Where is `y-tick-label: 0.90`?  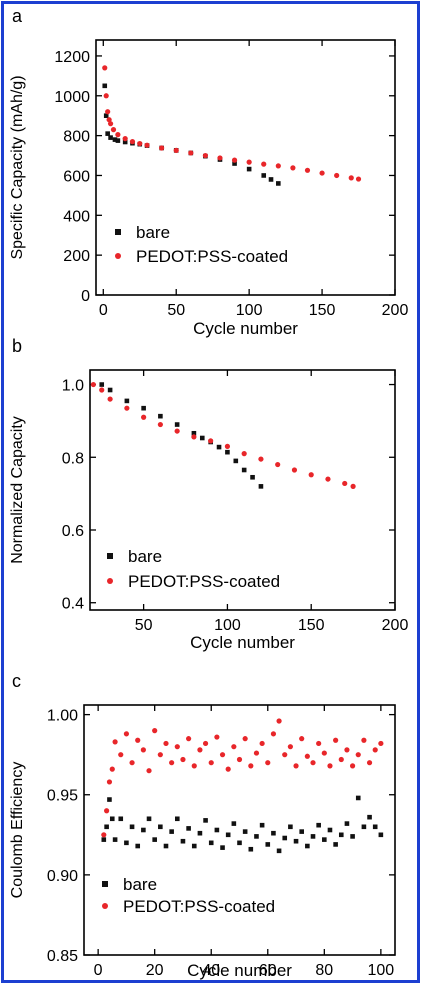 y-tick-label: 0.90 is located at coordinates (62, 876).